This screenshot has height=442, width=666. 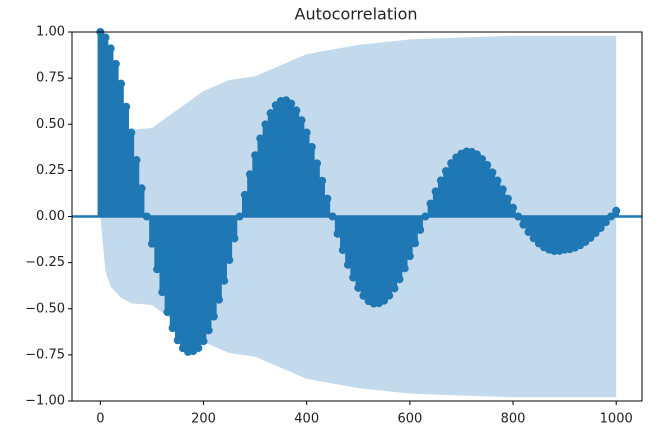 What do you see at coordinates (100, 419) in the screenshot?
I see `x-tick-label: 0` at bounding box center [100, 419].